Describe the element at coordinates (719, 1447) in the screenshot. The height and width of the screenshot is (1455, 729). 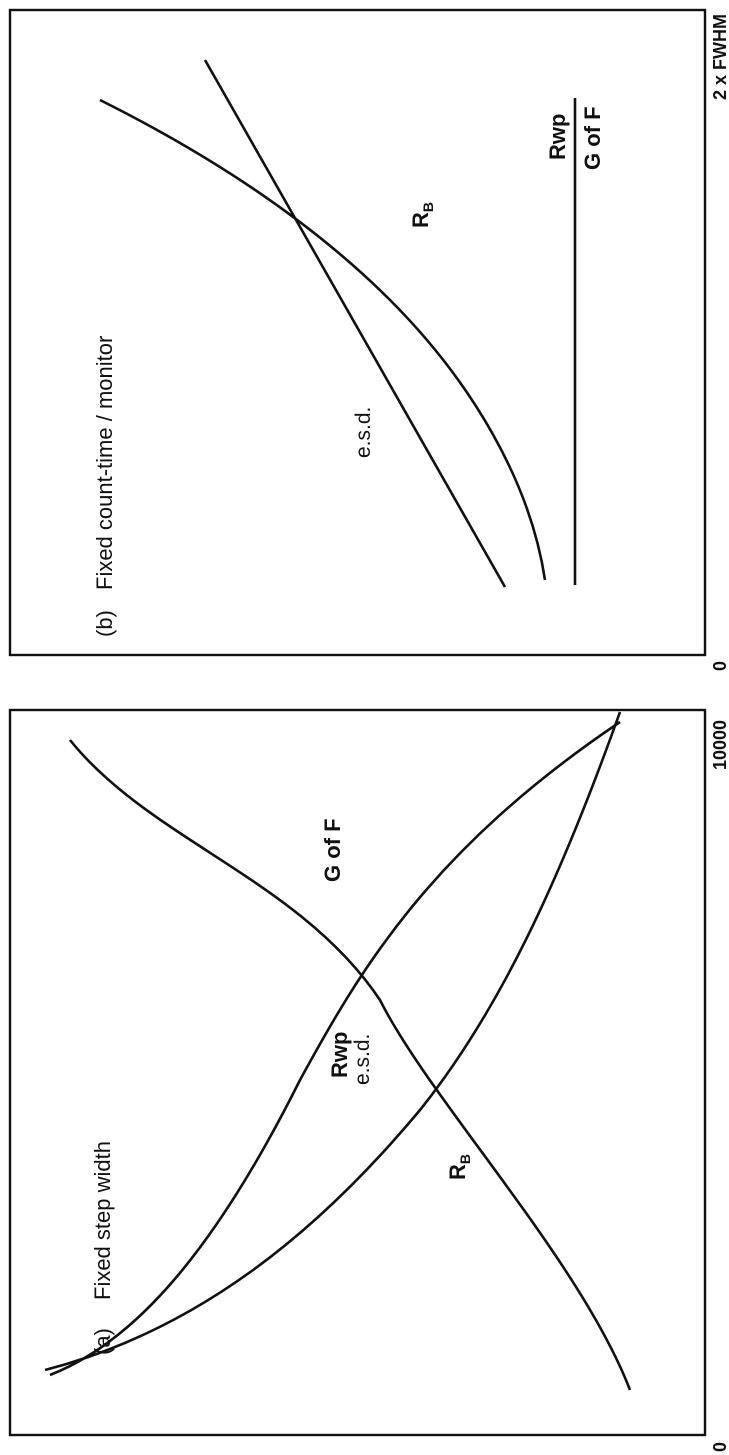
I see `panel-a-tick-start: 0` at that location.